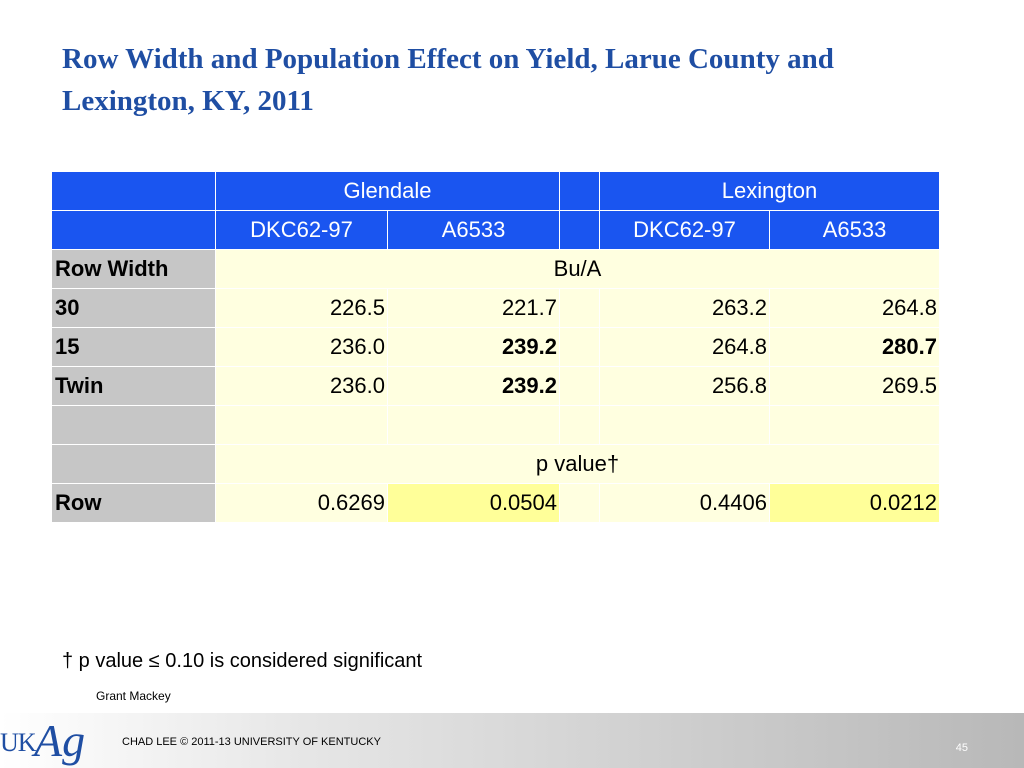  I want to click on yield-cell: 226.5, so click(301, 308).